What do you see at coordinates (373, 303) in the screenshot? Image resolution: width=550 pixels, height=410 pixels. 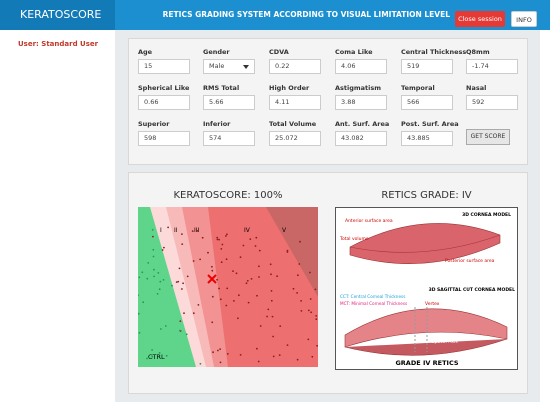 I see `model-label: MCT: Minimal Corneal Thickness` at bounding box center [373, 303].